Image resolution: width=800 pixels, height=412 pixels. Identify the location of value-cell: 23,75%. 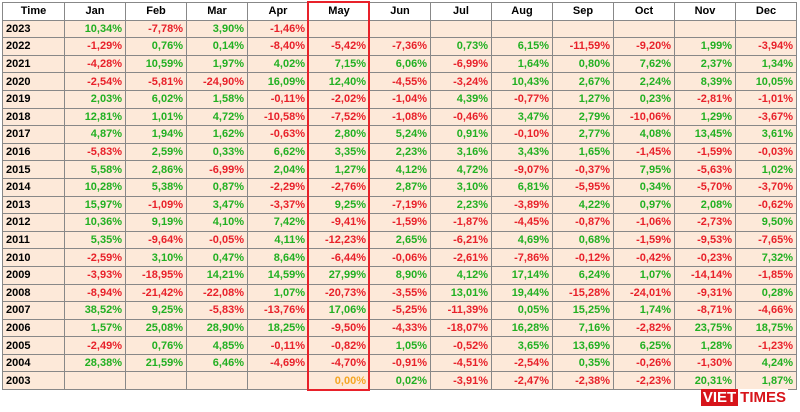
(705, 328).